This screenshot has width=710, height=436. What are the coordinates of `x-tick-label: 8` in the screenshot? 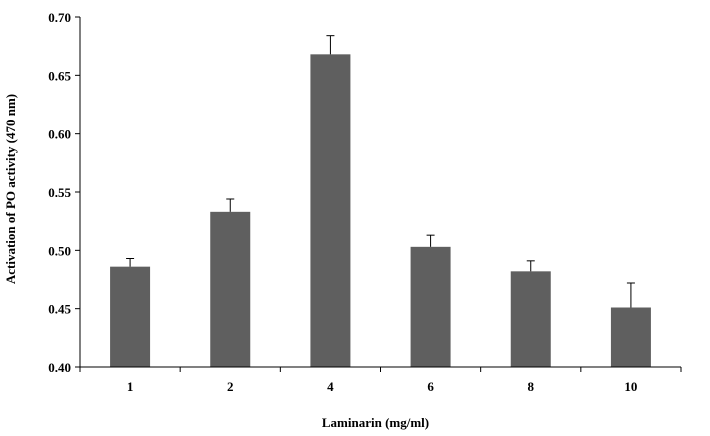 It's located at (531, 386).